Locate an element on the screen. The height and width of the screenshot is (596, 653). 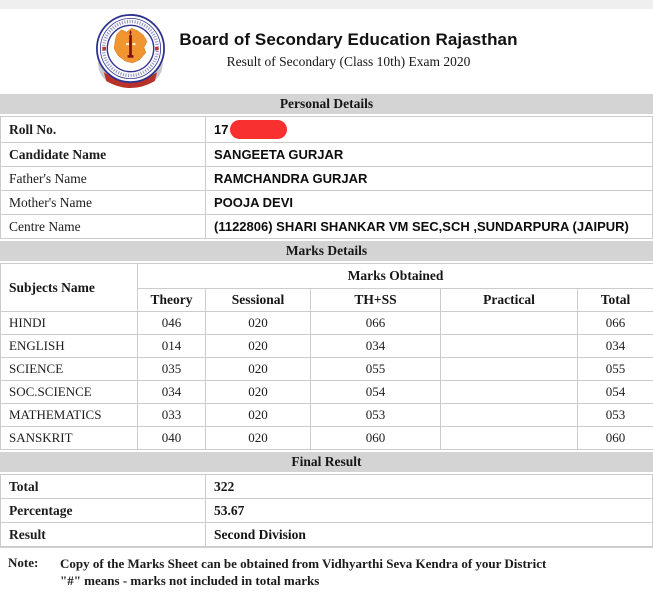
th-ss-marks: 034 is located at coordinates (375, 346).